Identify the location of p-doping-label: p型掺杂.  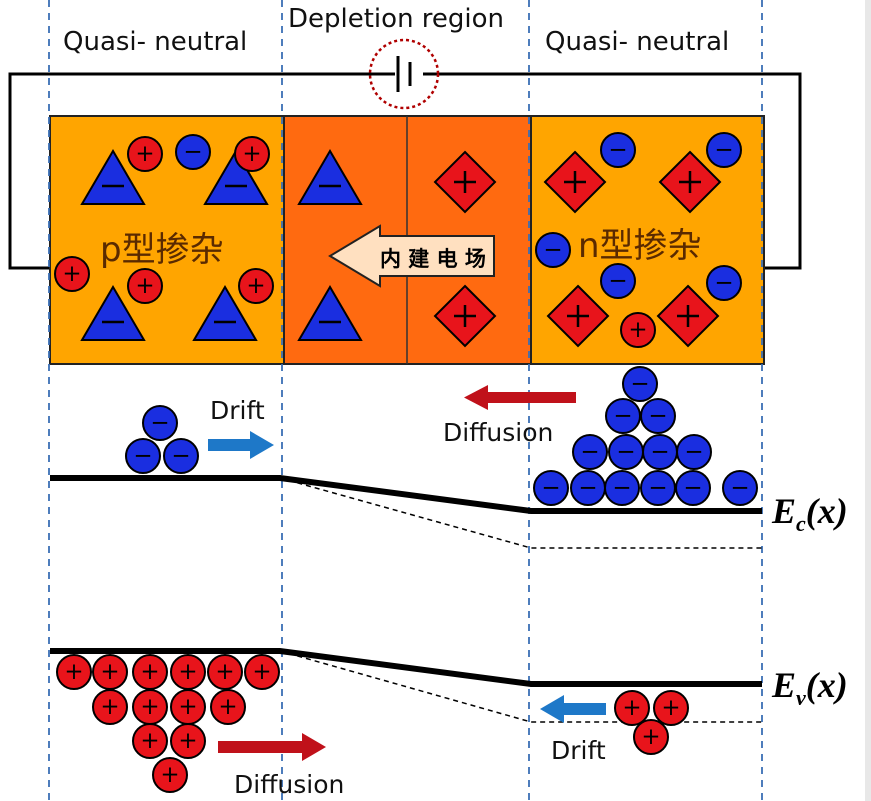
(162, 250).